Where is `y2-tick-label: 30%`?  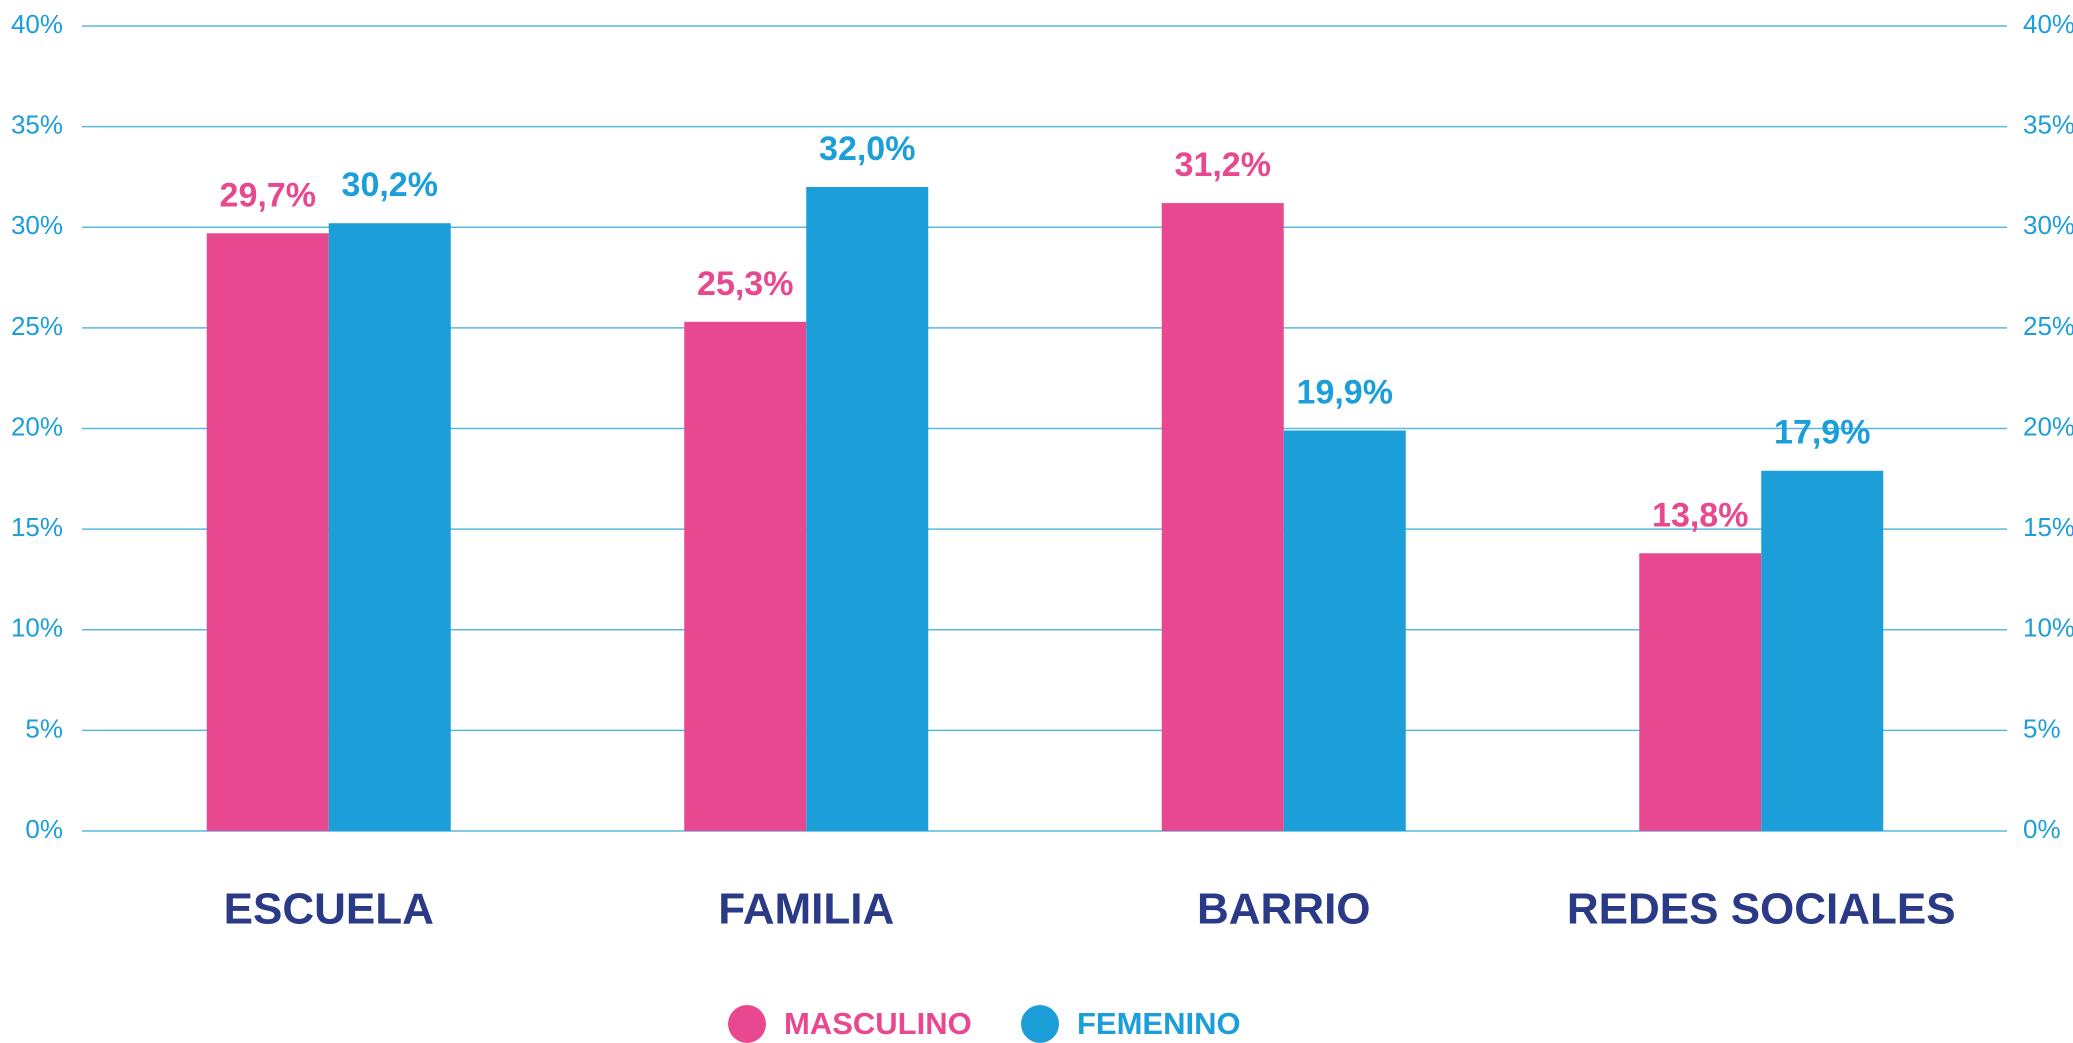 y2-tick-label: 30% is located at coordinates (2048, 225).